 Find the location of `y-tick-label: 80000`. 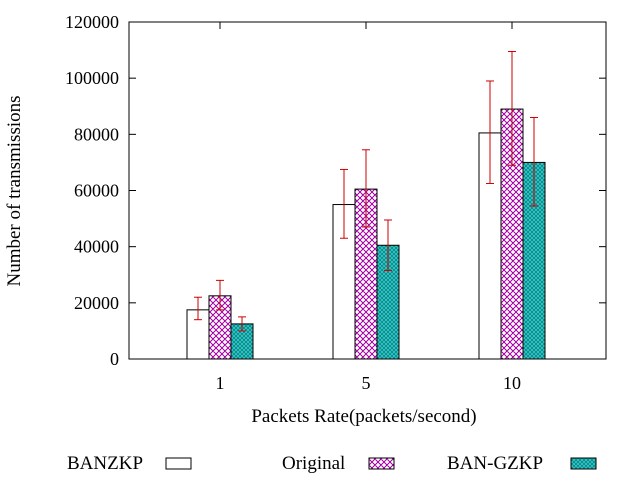

y-tick-label: 80000 is located at coordinates (96, 134).